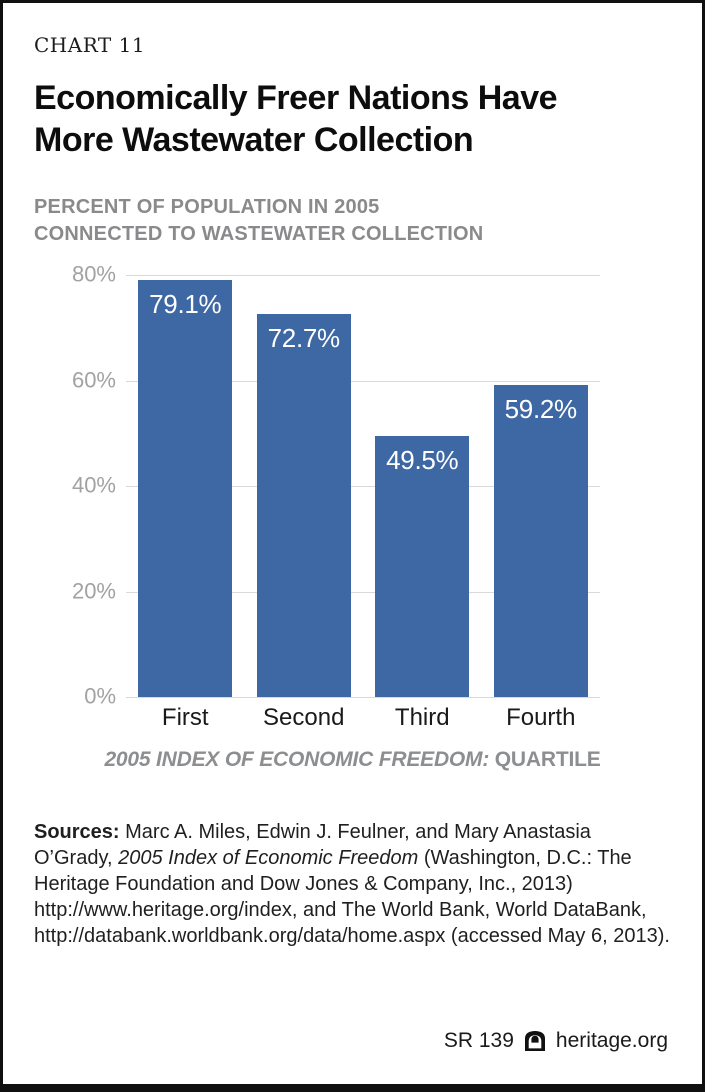 The width and height of the screenshot is (705, 1092). Describe the element at coordinates (185, 303) in the screenshot. I see `bar-value-label: 79.1%` at that location.